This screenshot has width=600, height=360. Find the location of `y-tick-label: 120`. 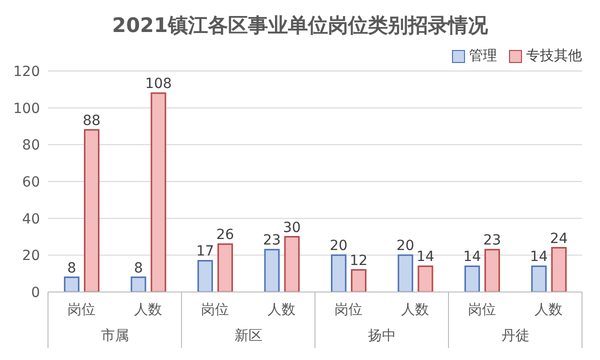

y-tick-label: 120 is located at coordinates (26, 72).